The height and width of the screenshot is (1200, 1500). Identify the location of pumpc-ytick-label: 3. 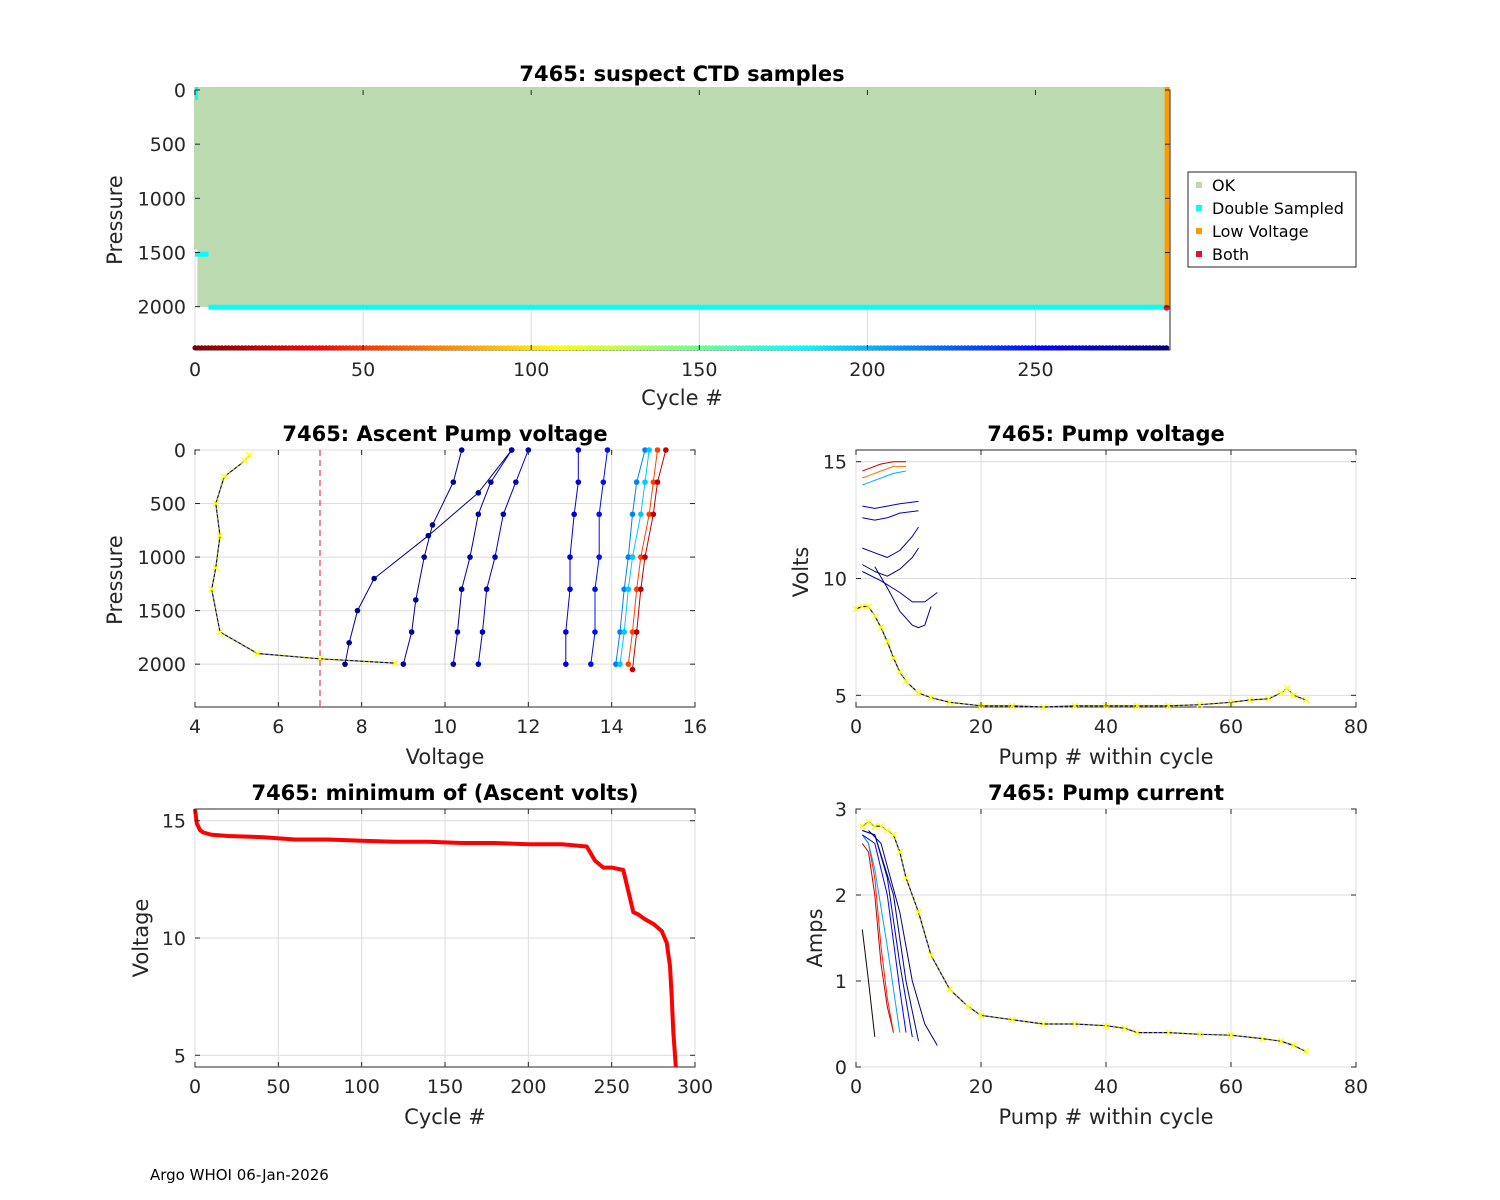
(841, 810).